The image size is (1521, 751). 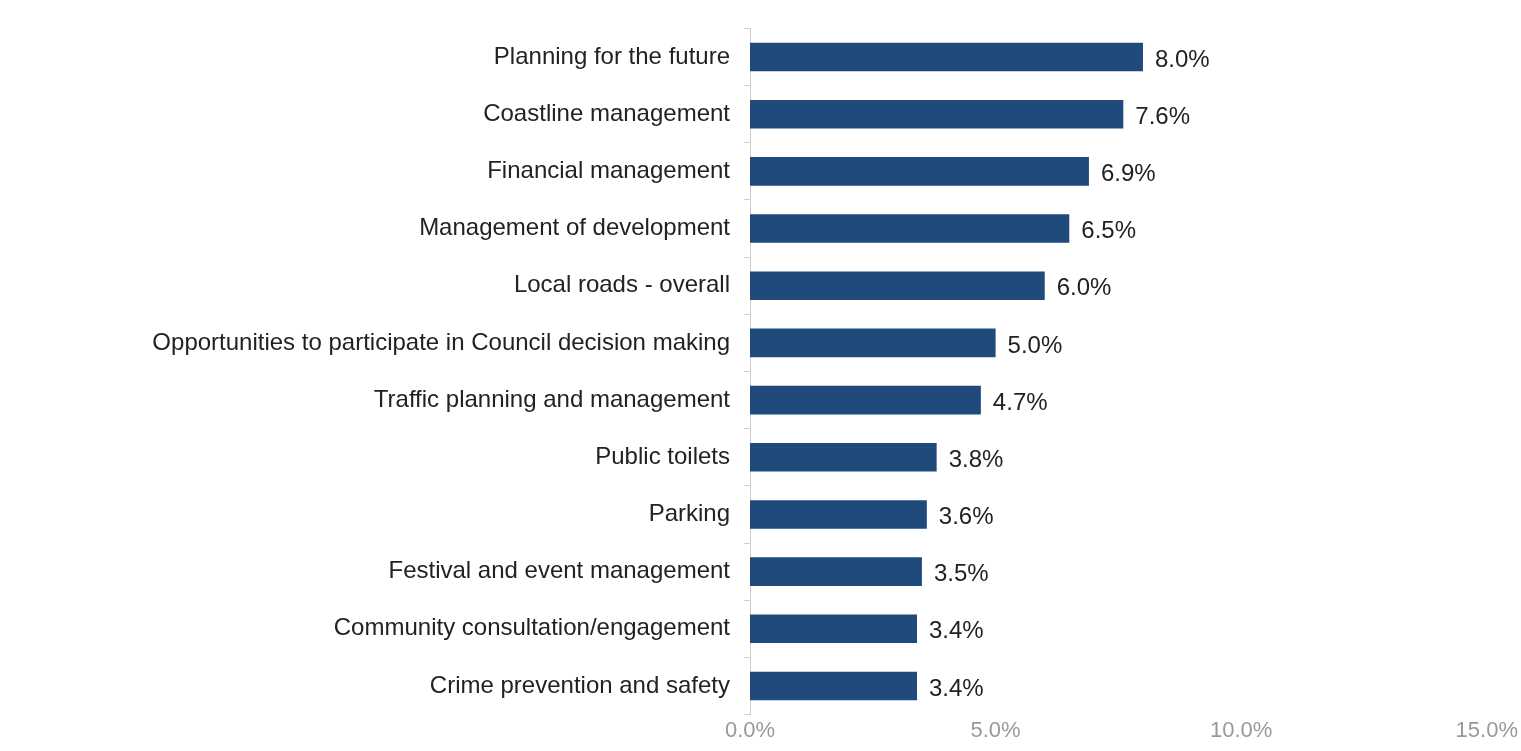 I want to click on x-tick-label: 5.0%, so click(x=995, y=729).